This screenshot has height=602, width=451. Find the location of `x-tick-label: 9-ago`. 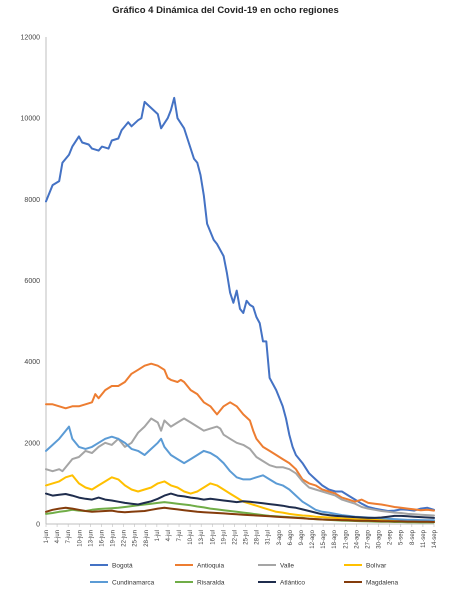

x-tick-label: 9-ago is located at coordinates (302, 537).